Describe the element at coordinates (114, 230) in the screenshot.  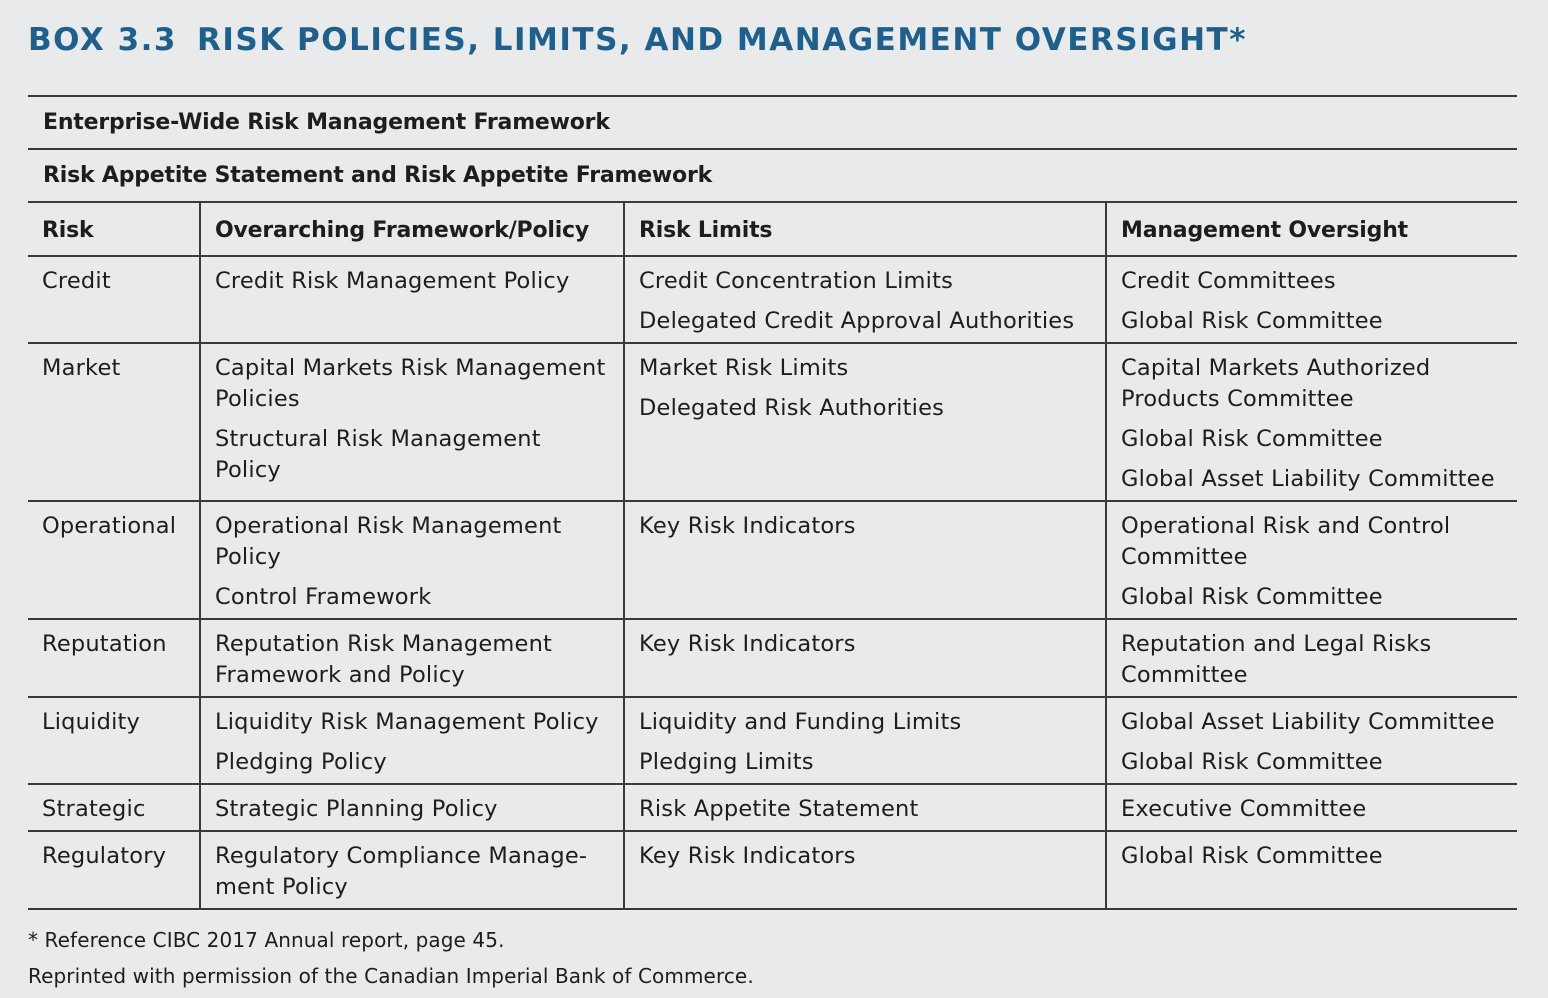
I see `column-header-risk: Risk` at that location.